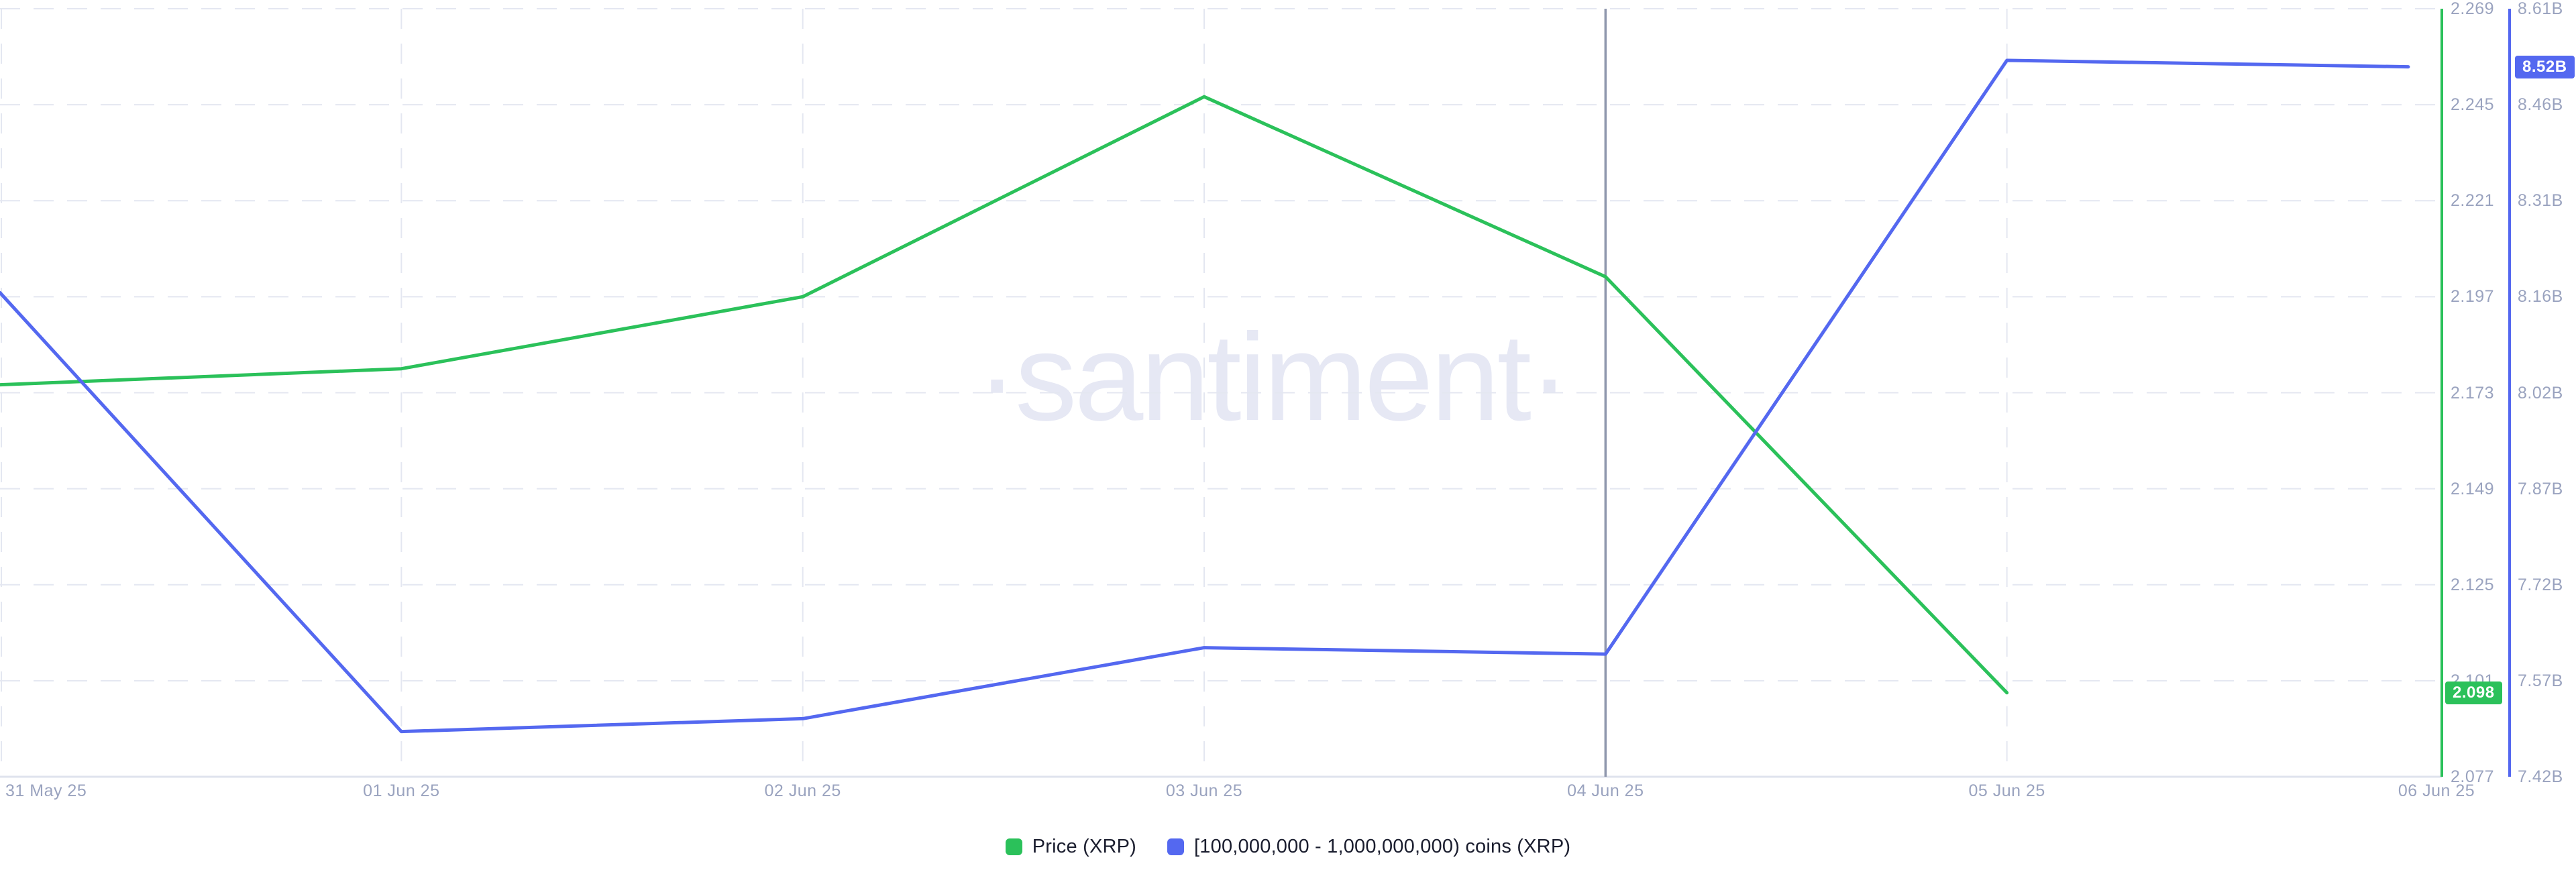 This screenshot has height=872, width=2576. What do you see at coordinates (401, 790) in the screenshot?
I see `x-axis-date-label: 01 Jun 25` at bounding box center [401, 790].